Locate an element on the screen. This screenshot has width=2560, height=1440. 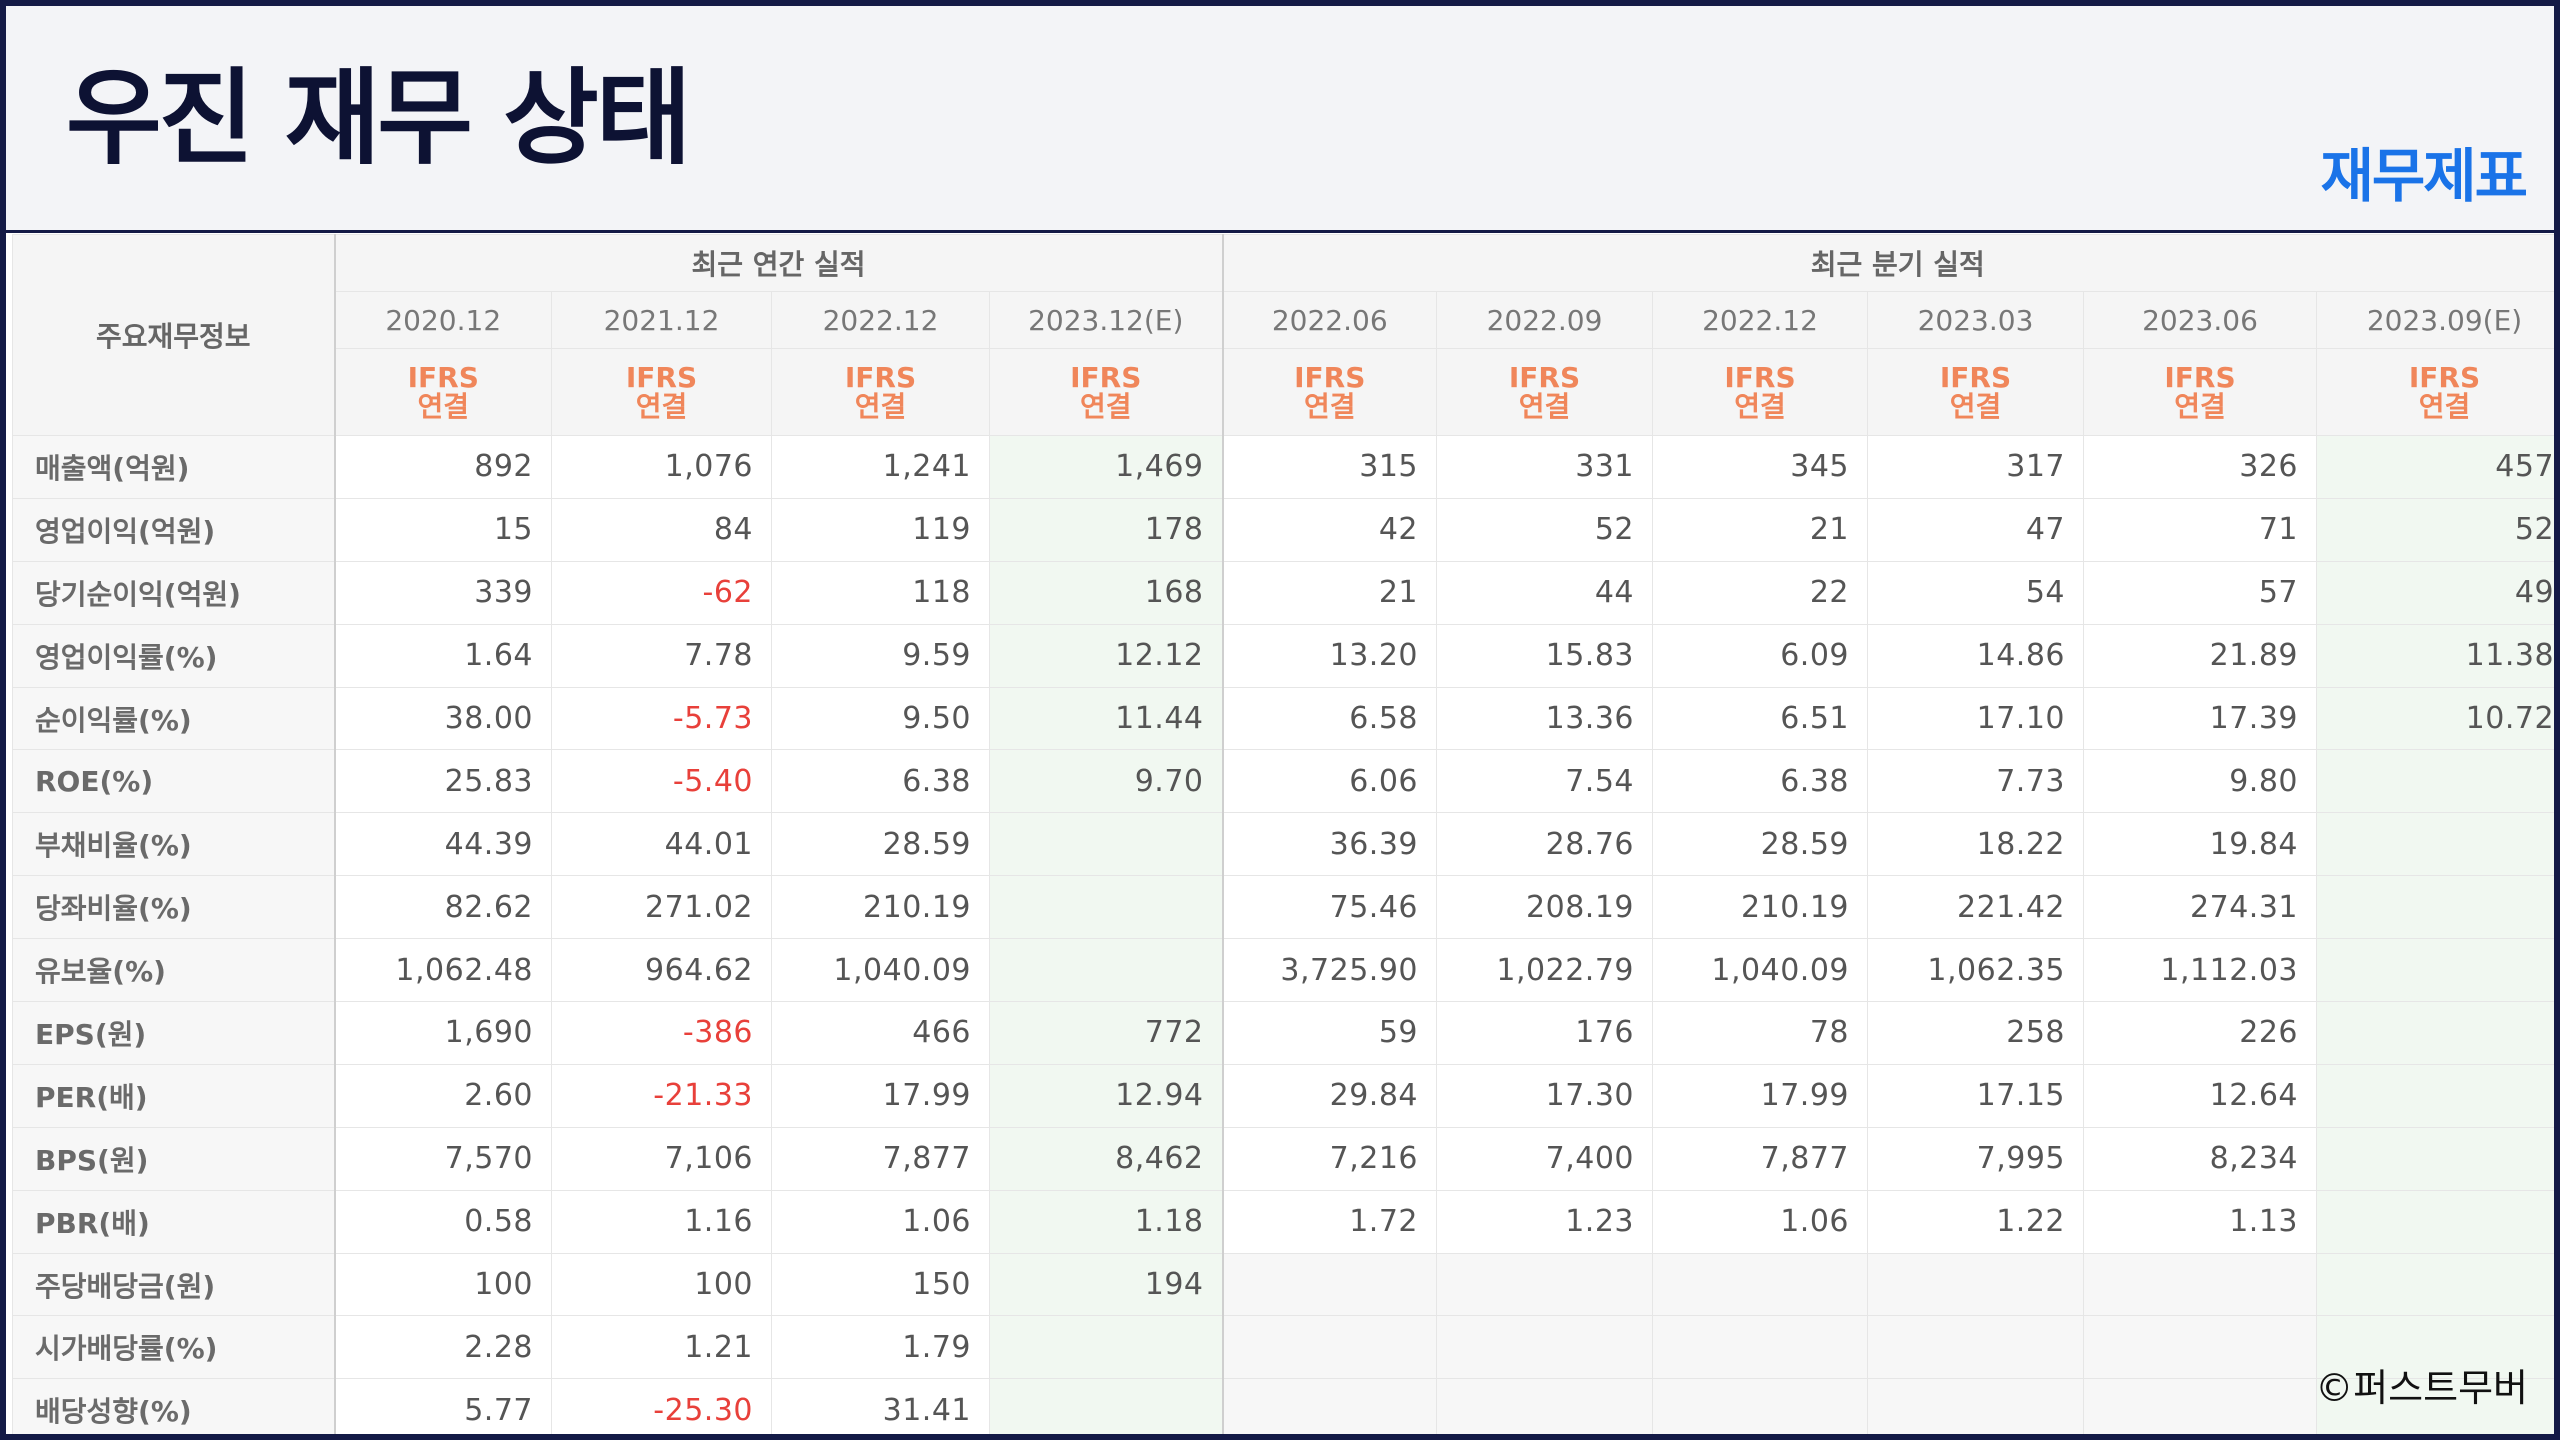
table-cell: 457 is located at coordinates (2434, 467).